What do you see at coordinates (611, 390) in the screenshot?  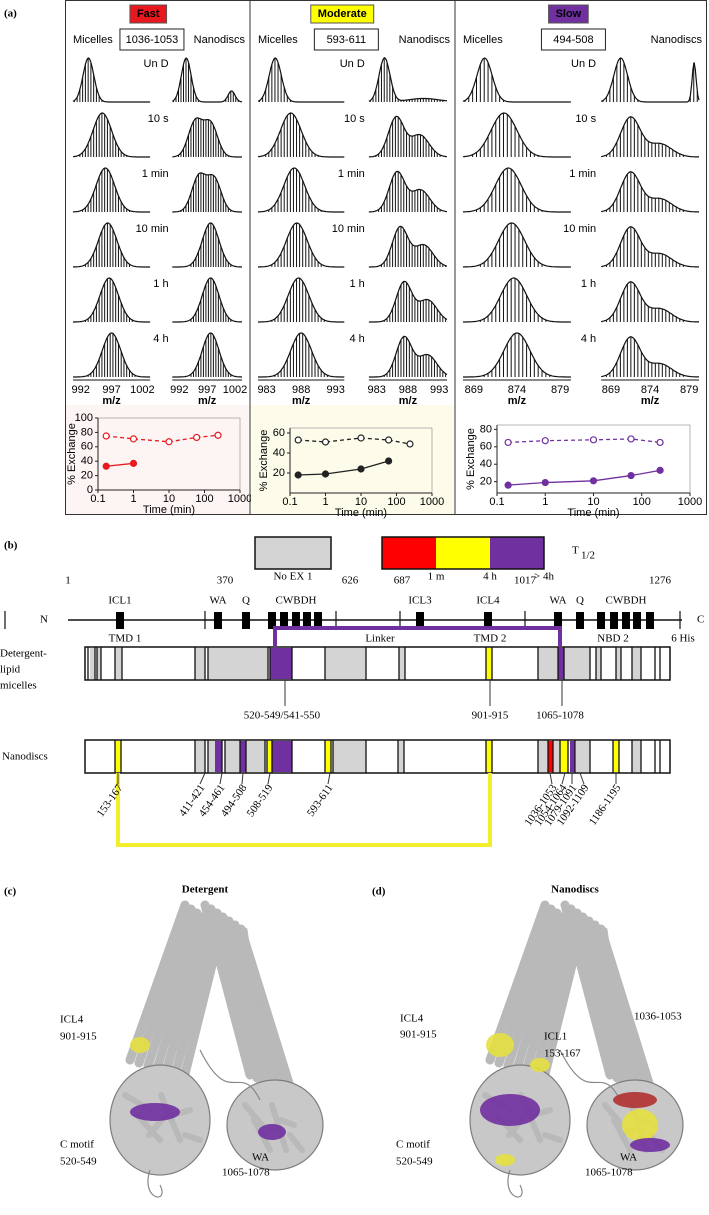 I see `mz-tick-label: 869` at bounding box center [611, 390].